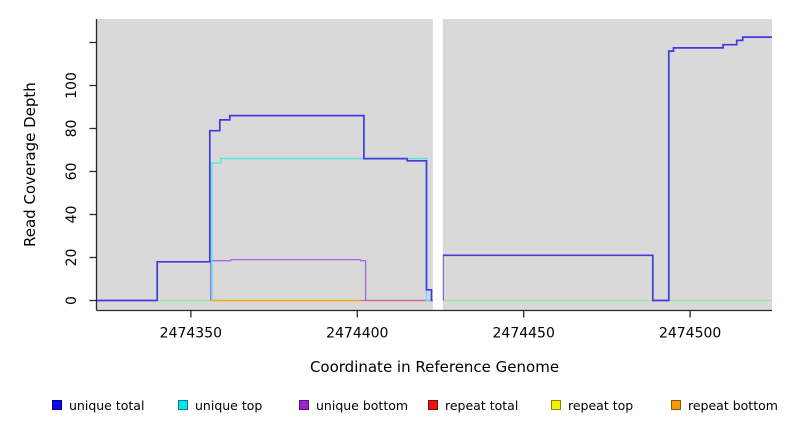 Image resolution: width=792 pixels, height=432 pixels. I want to click on legend-swatch-repeat-top, so click(556, 405).